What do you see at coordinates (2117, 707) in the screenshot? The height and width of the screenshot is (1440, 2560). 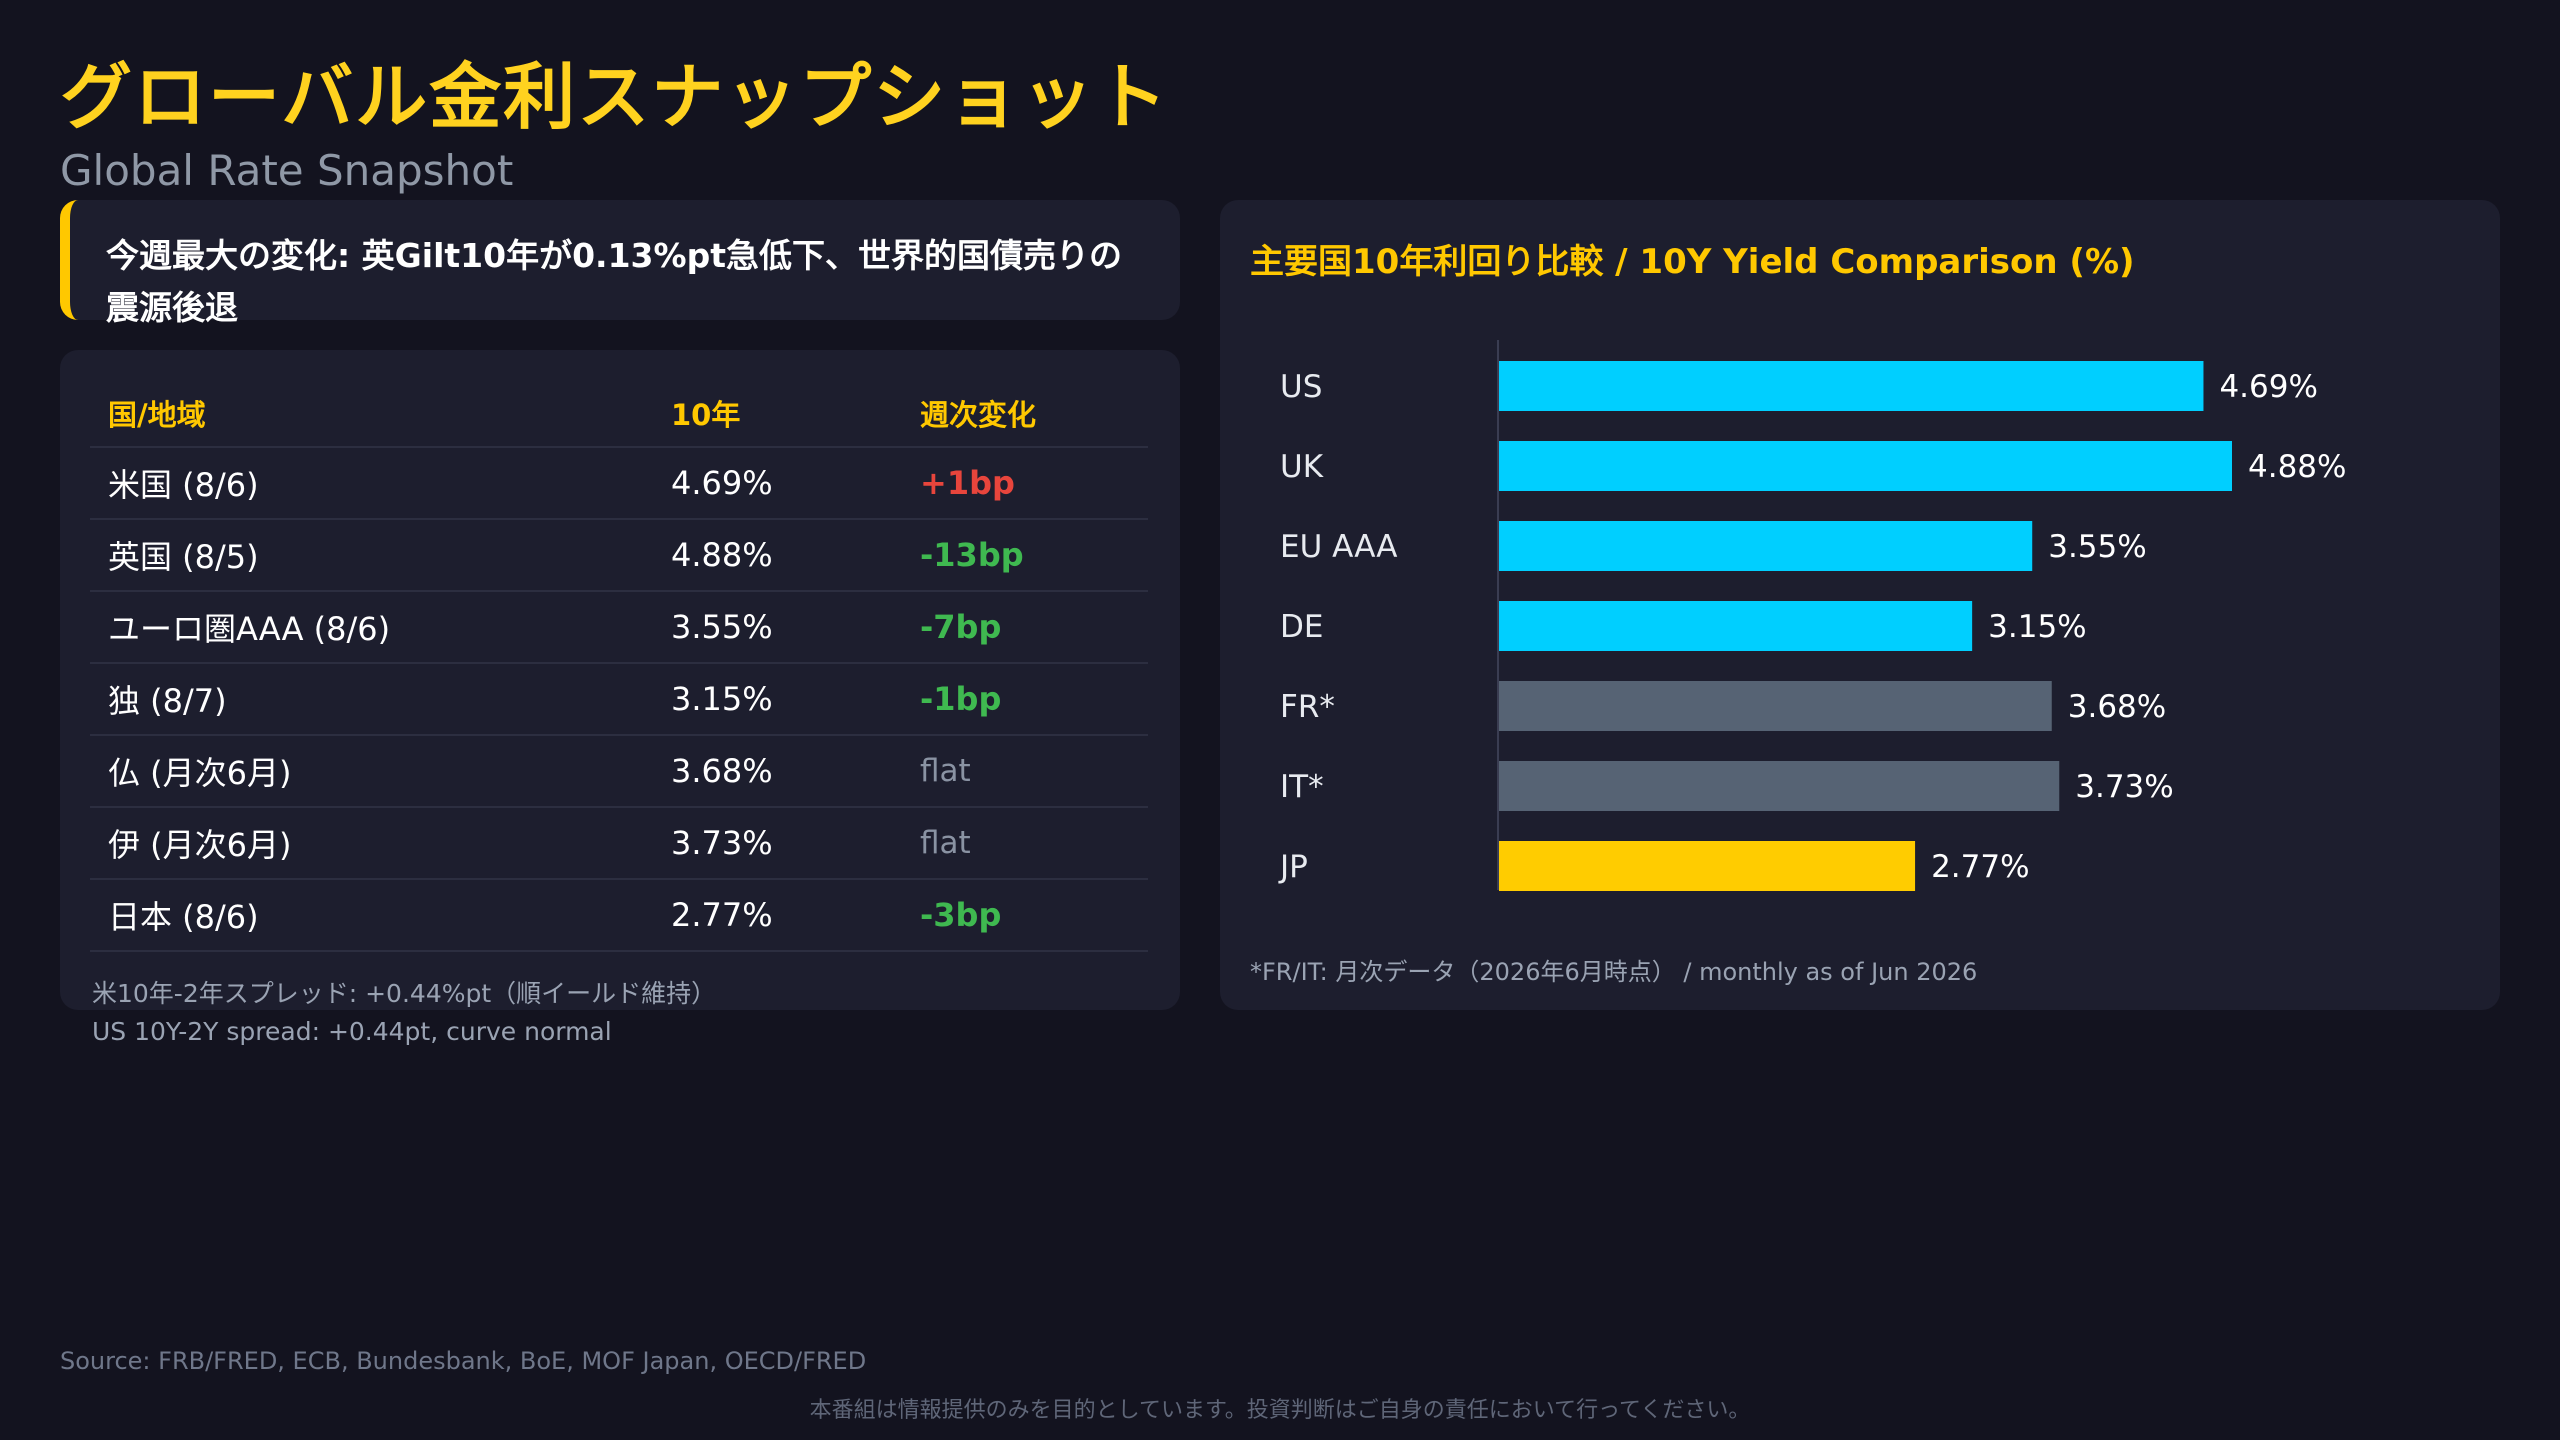 I see `value-label: 3.68%` at bounding box center [2117, 707].